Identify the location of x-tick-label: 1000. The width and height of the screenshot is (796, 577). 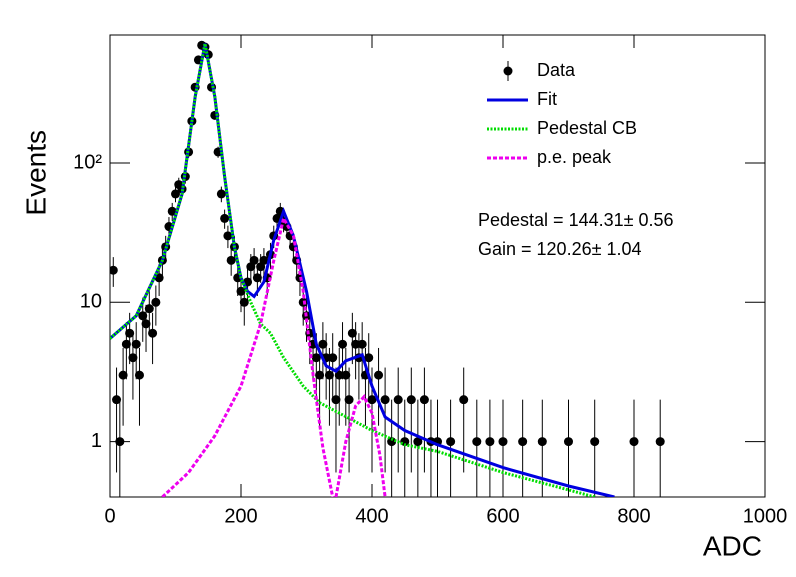
(765, 516).